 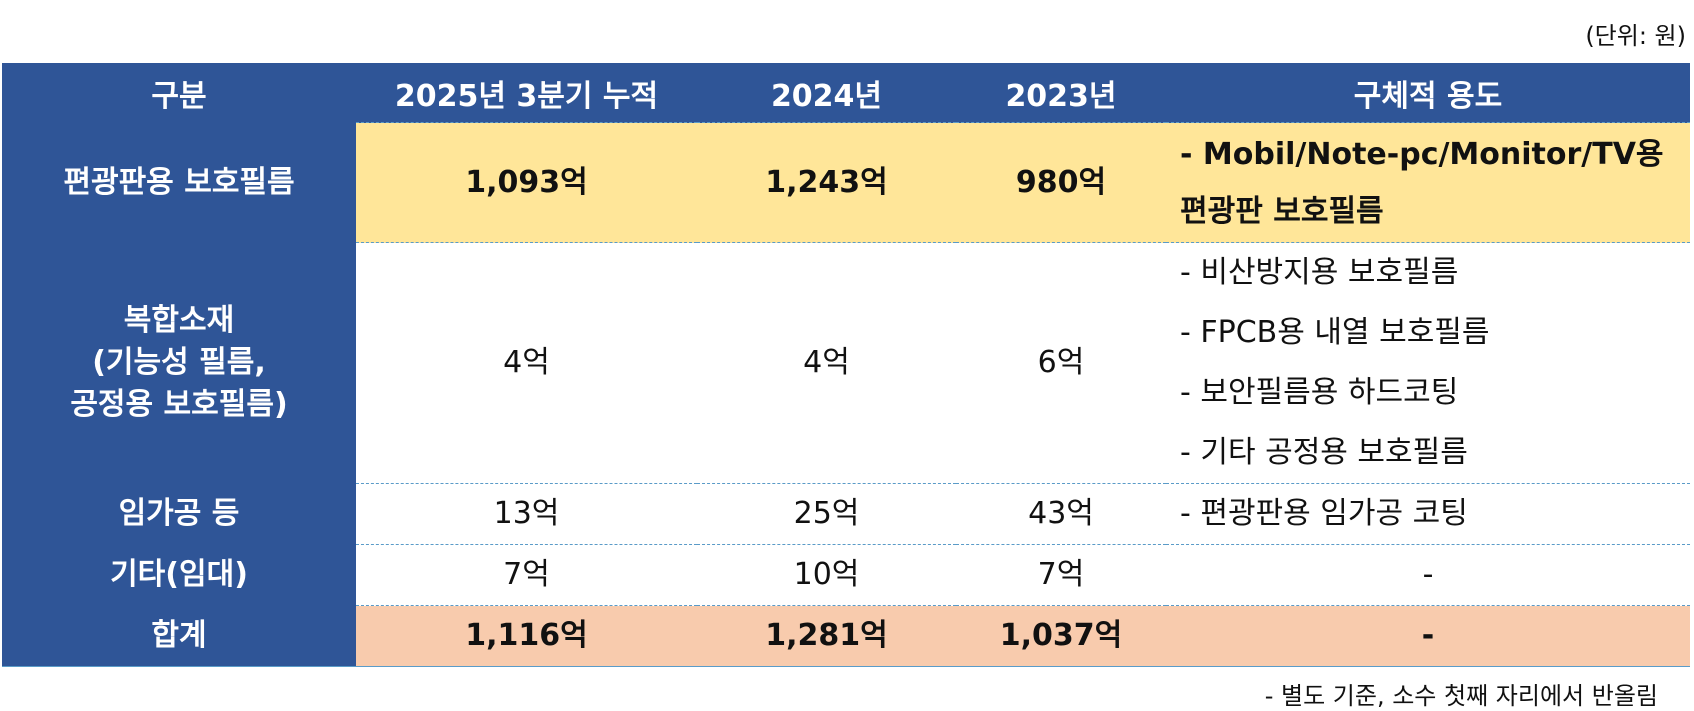 What do you see at coordinates (1635, 36) in the screenshot?
I see `unit-label: (단위: 원)` at bounding box center [1635, 36].